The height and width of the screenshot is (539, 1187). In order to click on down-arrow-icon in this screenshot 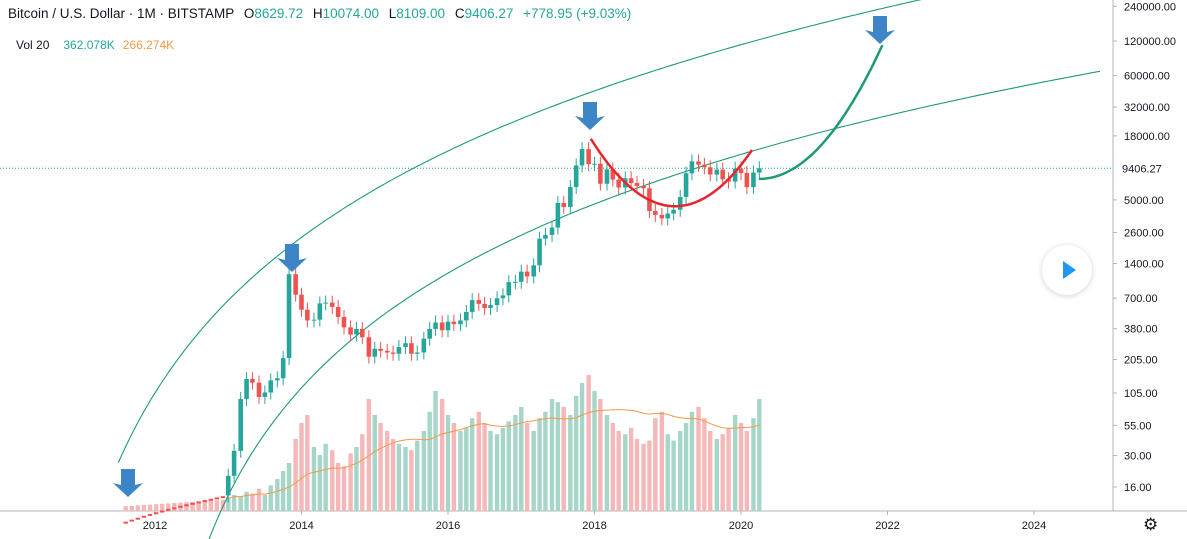, I will do `click(590, 116)`.